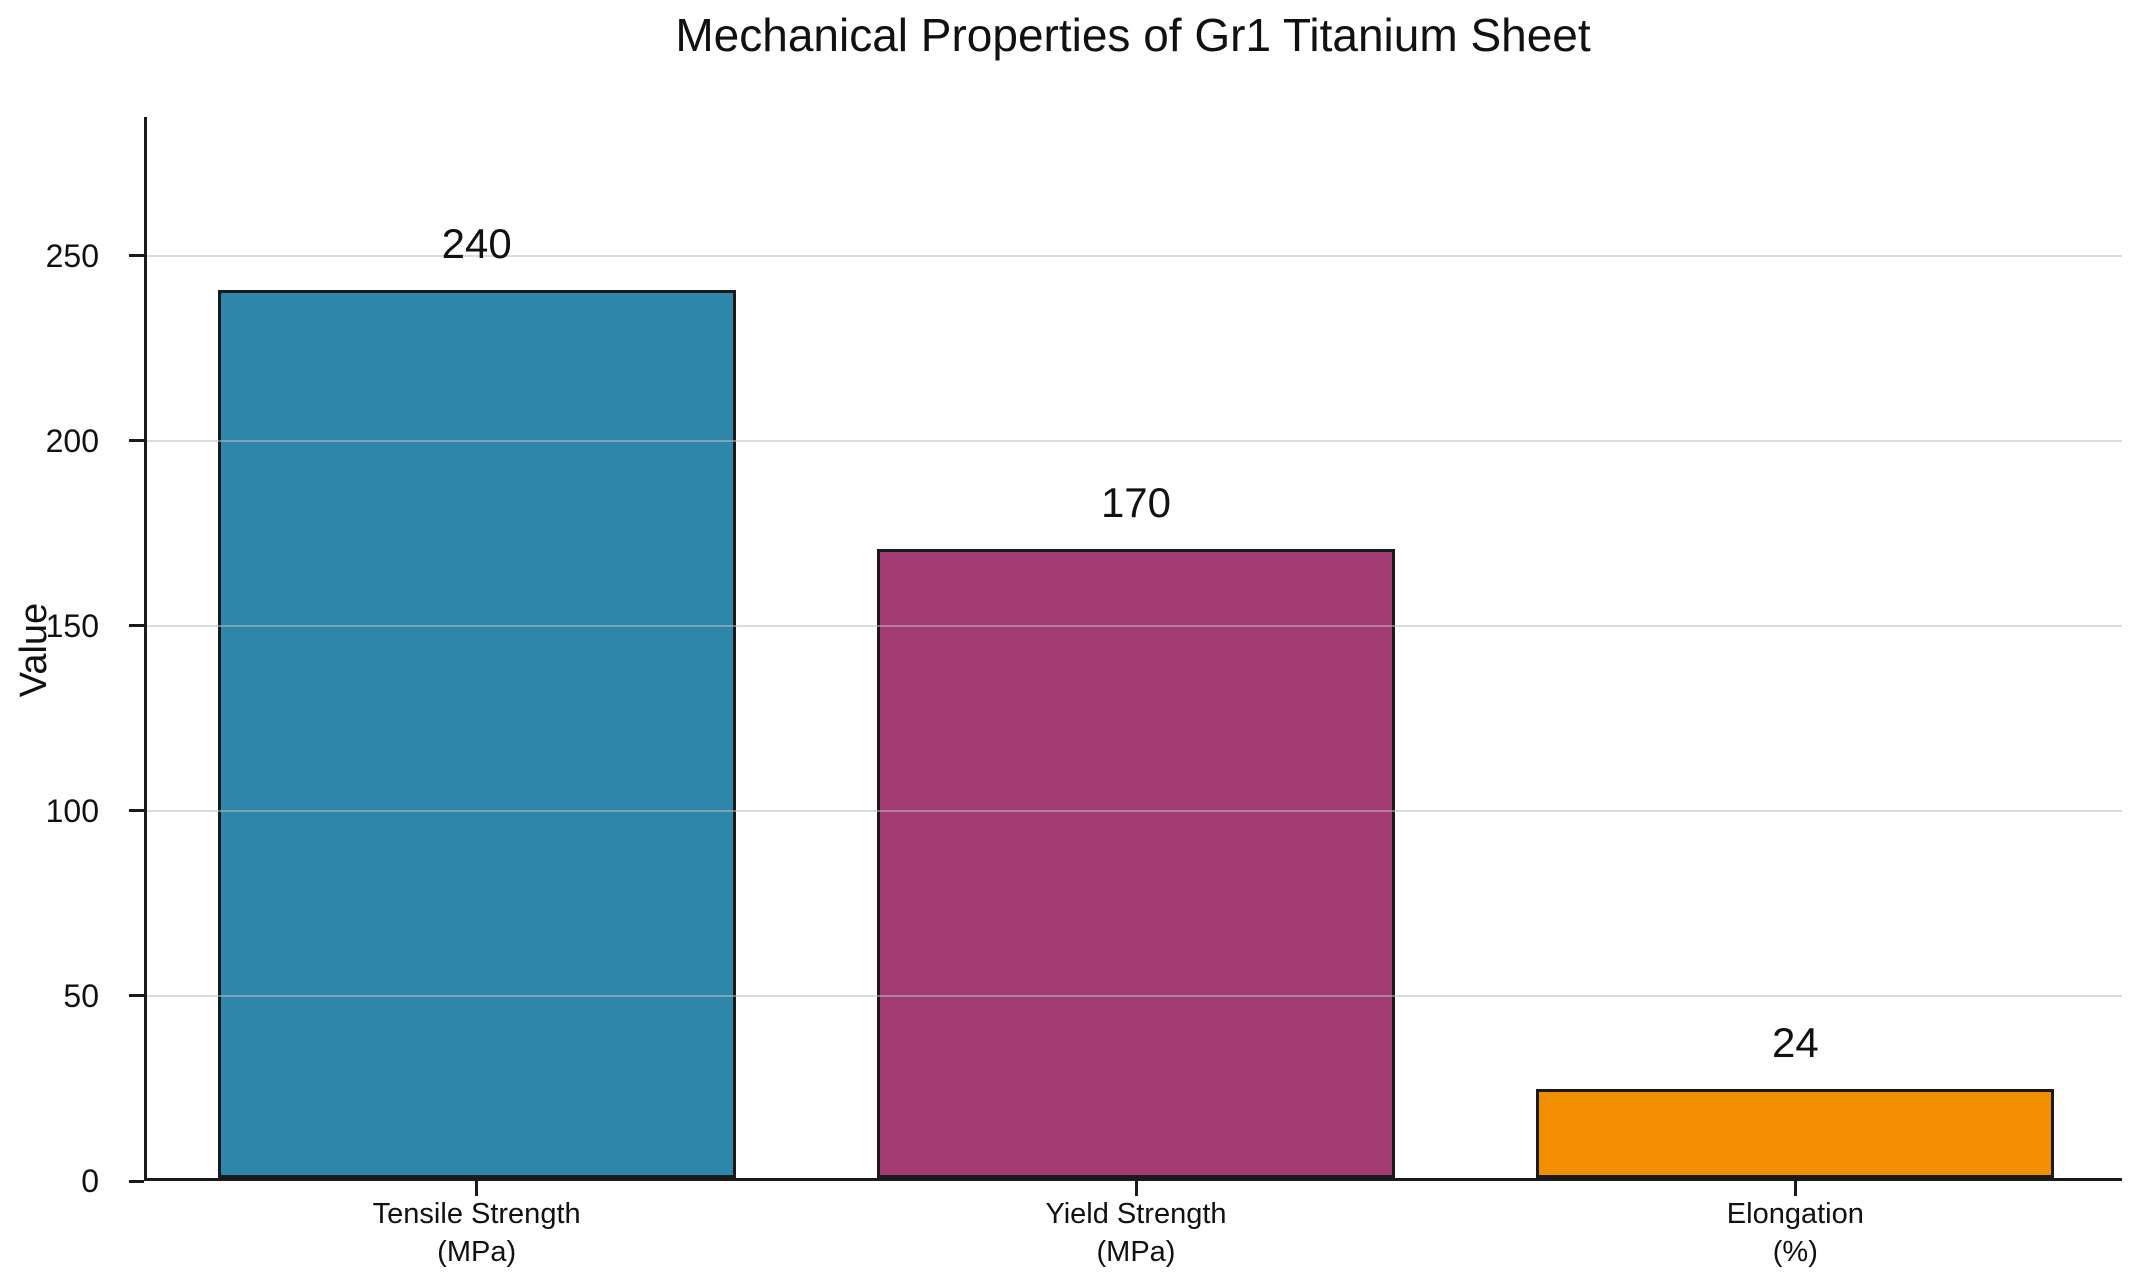  What do you see at coordinates (1795, 1233) in the screenshot?
I see `x-tick-label: Elongation (%)` at bounding box center [1795, 1233].